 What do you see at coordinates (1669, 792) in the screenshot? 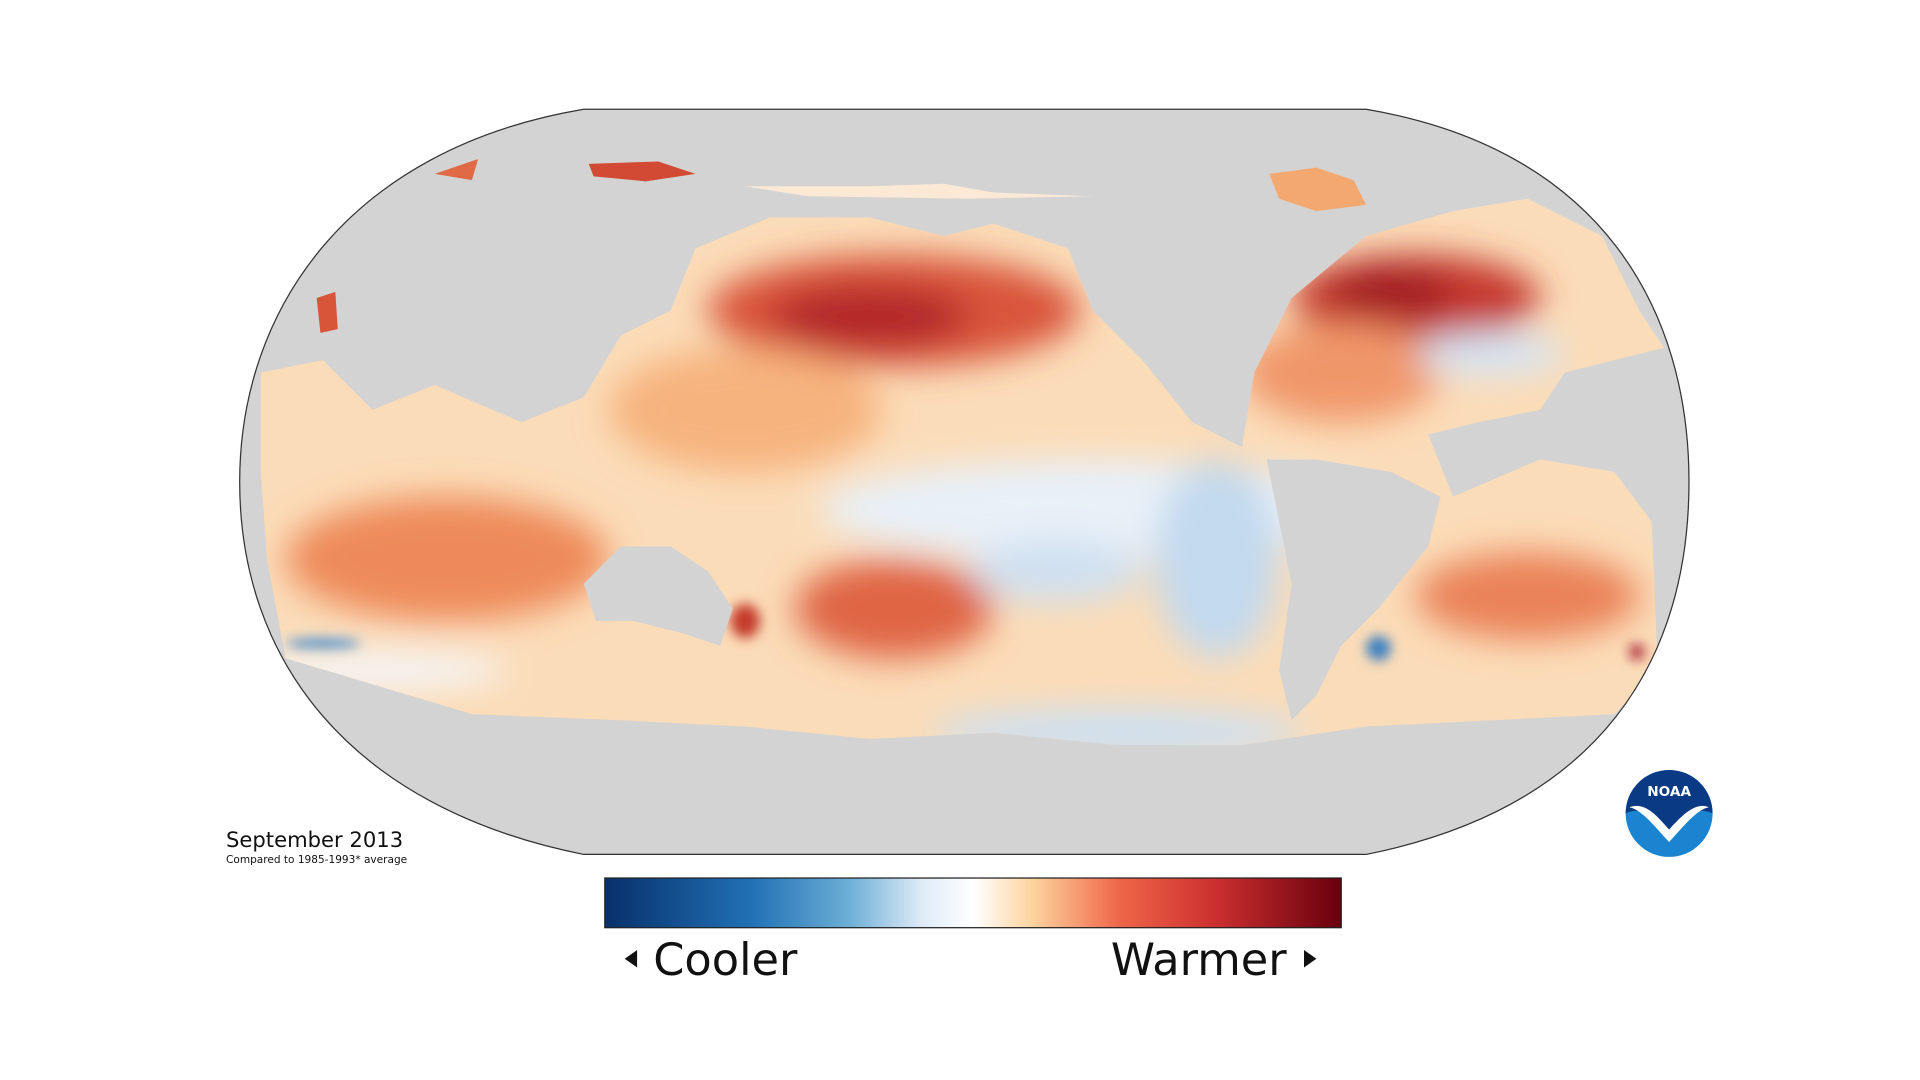
I see `logo-text: NOAA` at bounding box center [1669, 792].